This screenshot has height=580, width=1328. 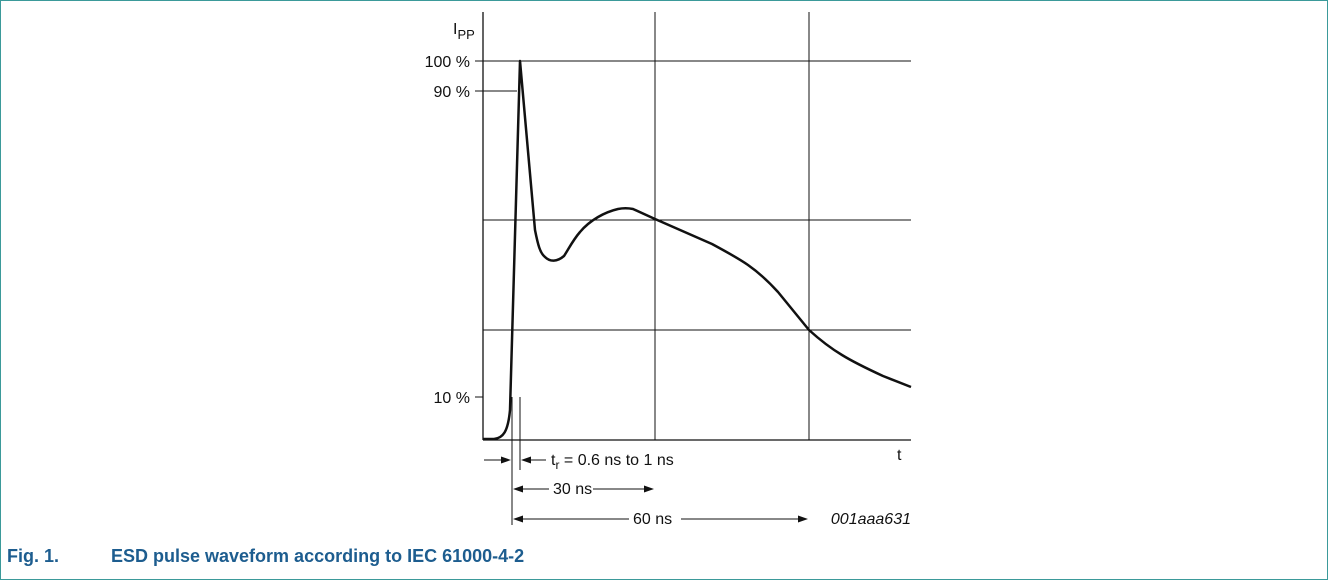 What do you see at coordinates (447, 62) in the screenshot?
I see `y-tick-label-100: 100 %` at bounding box center [447, 62].